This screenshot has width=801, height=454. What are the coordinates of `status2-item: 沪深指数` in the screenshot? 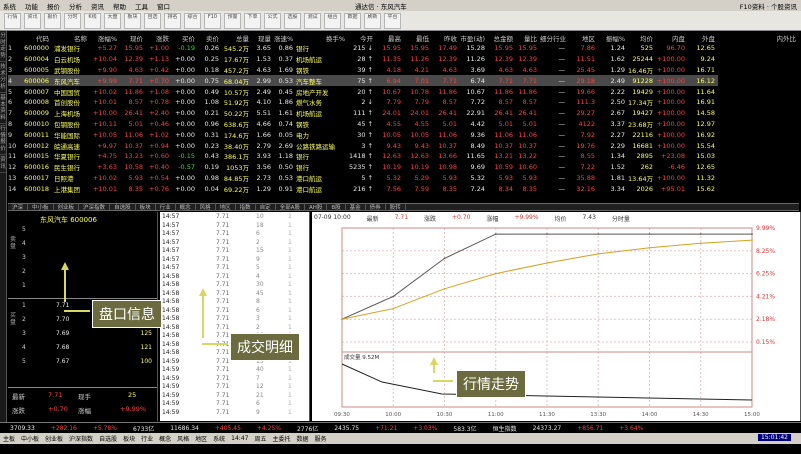 It's located at (81, 439).